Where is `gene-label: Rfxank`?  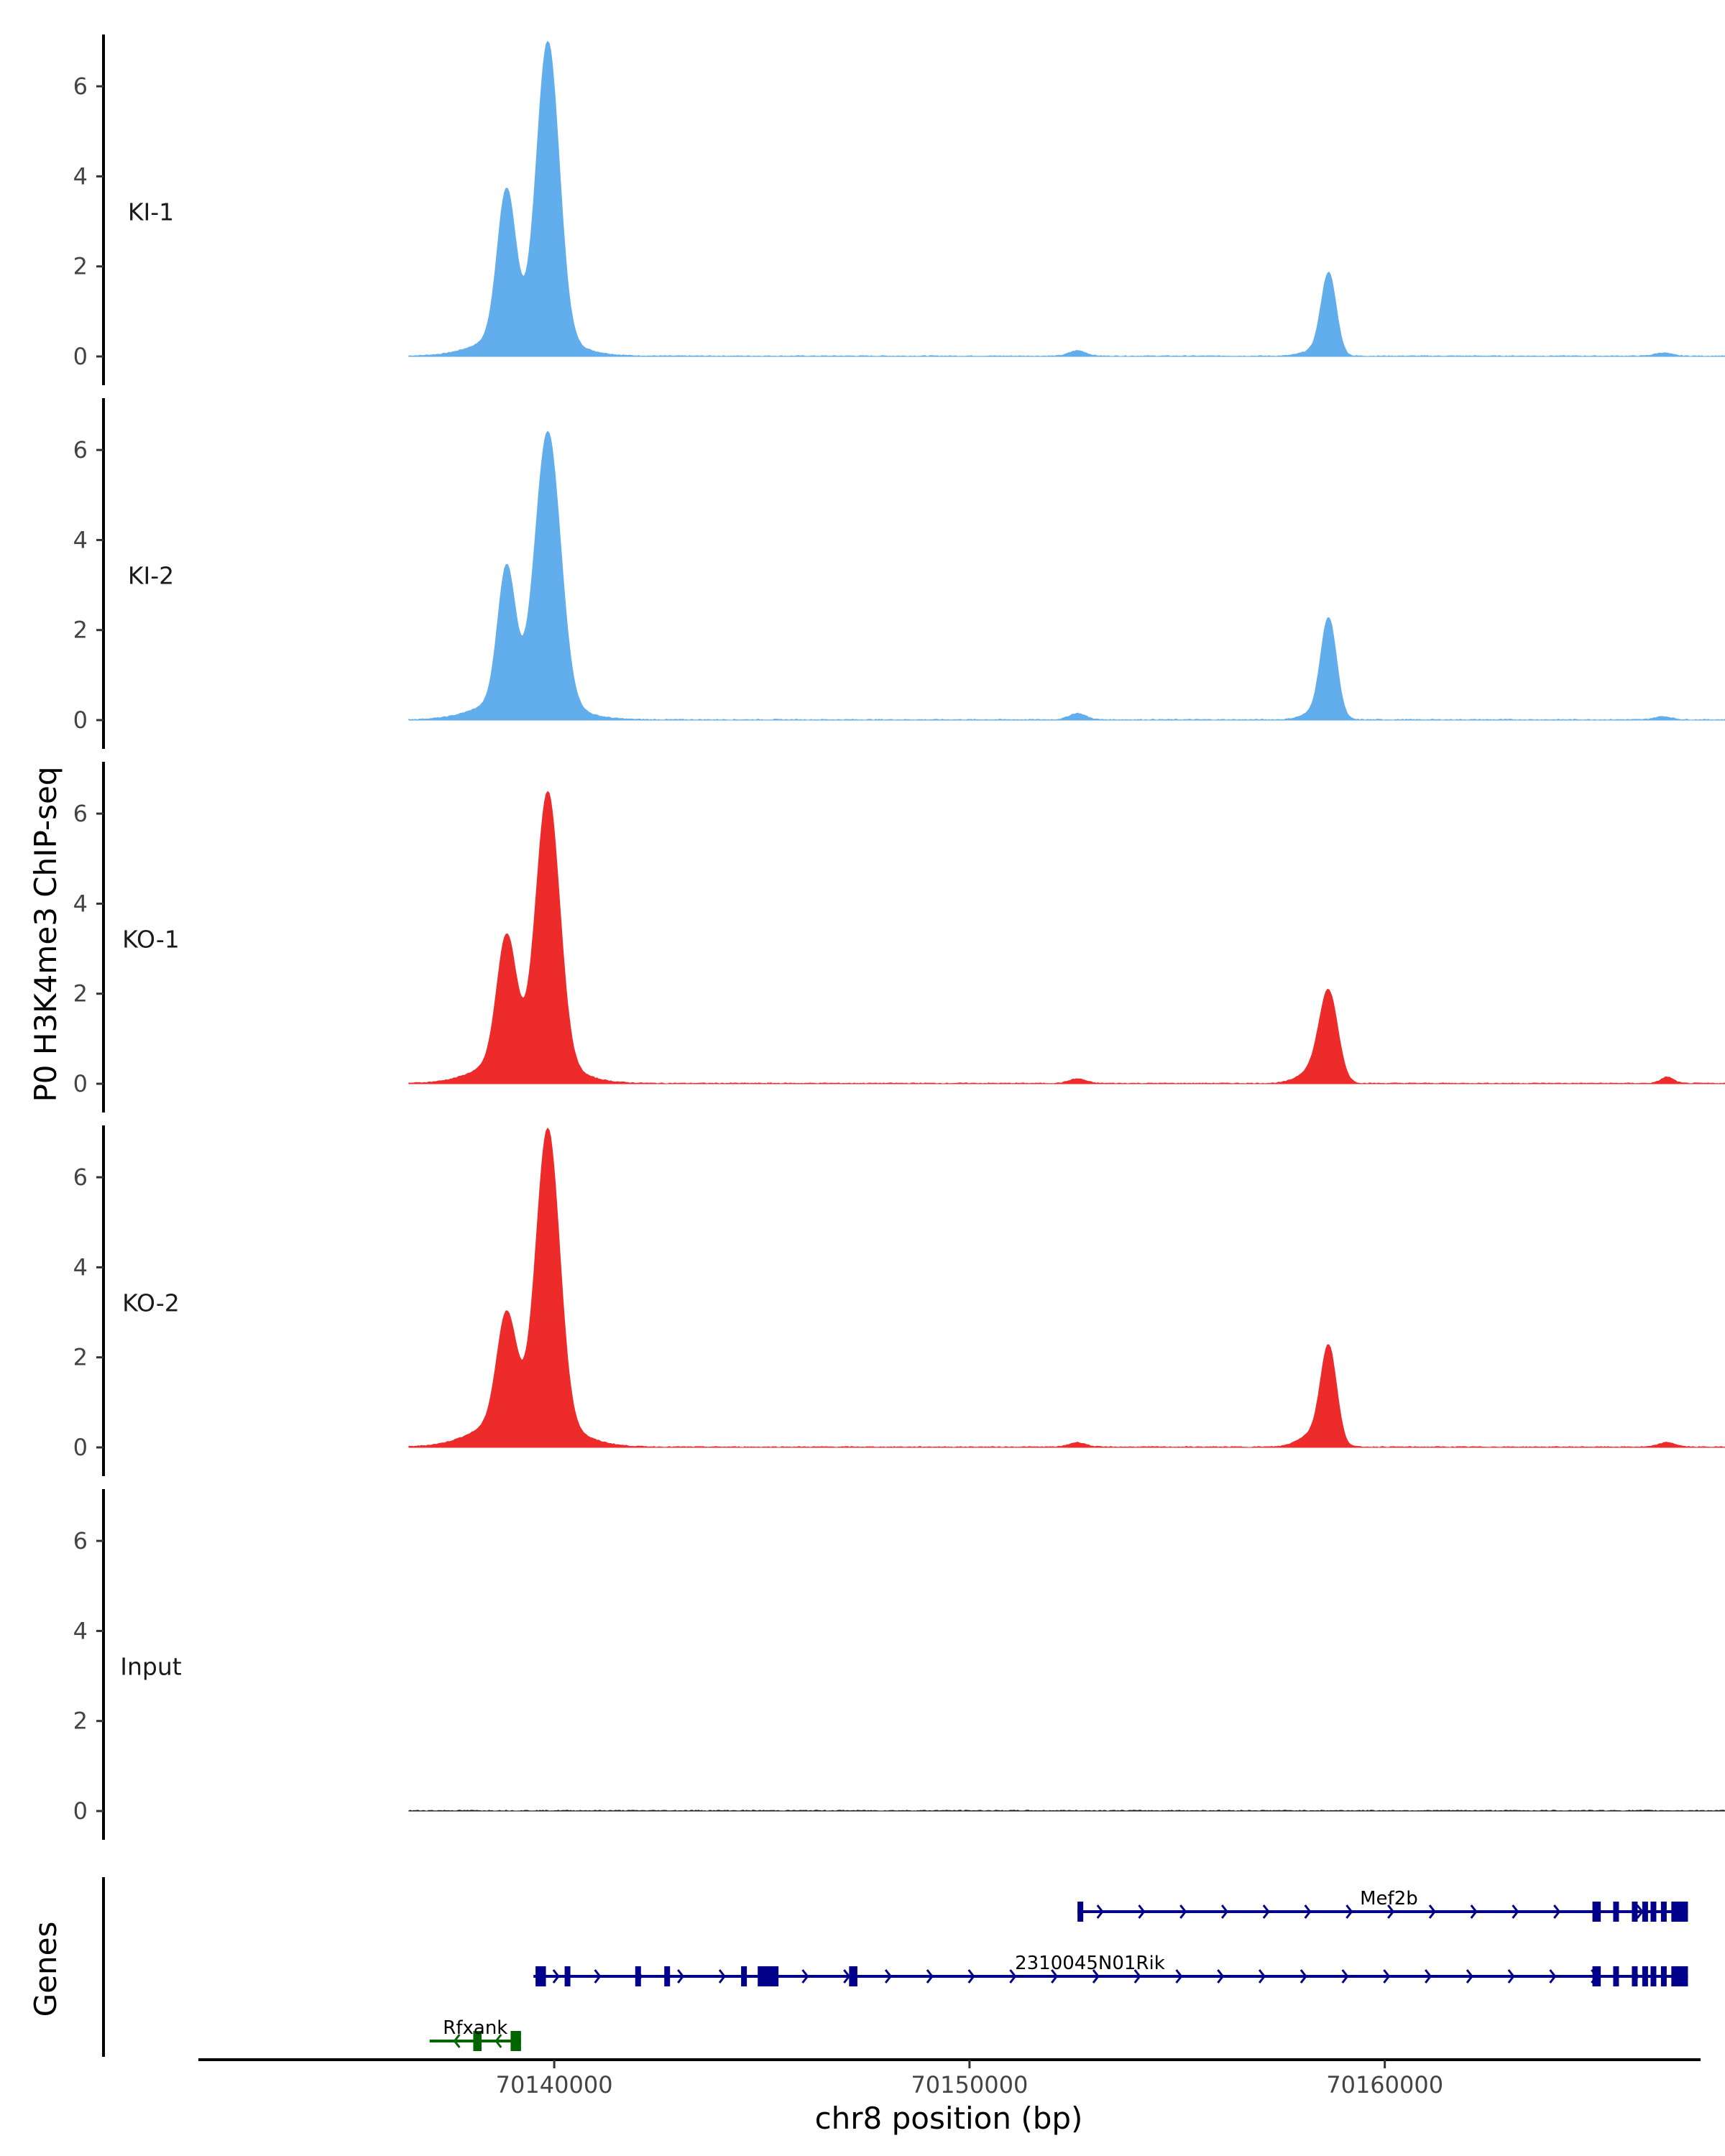
gene-label: Rfxank is located at coordinates (475, 2028).